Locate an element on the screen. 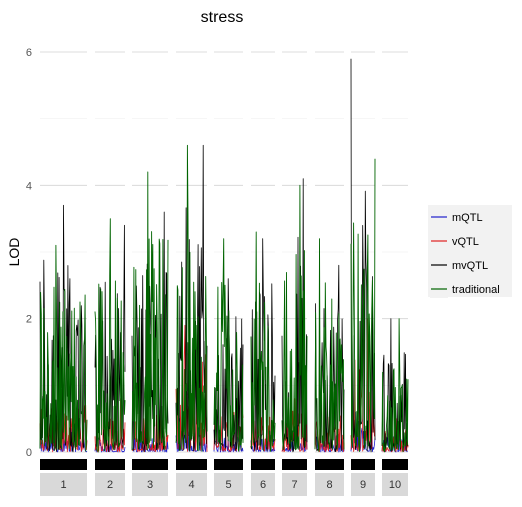  panel-chr-7: 7 is located at coordinates (294, 263).